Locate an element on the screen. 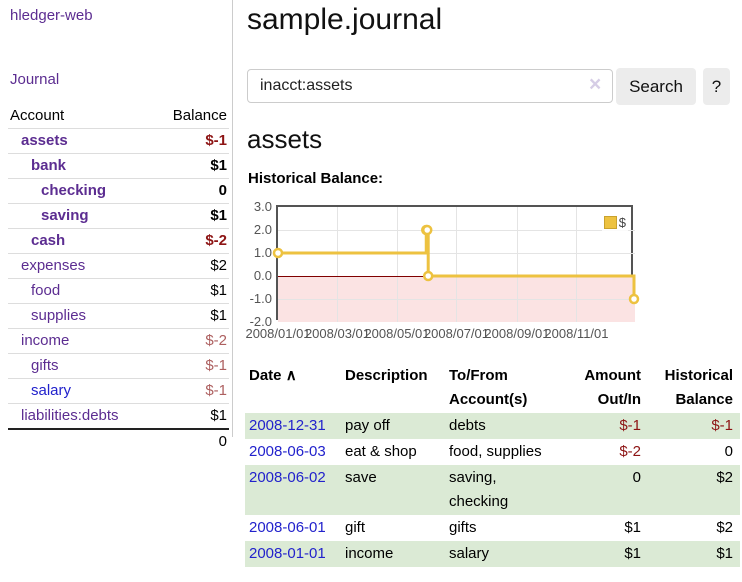 Image resolution: width=742 pixels, height=582 pixels. x-axis-tick-label: 2008/09/01 is located at coordinates (517, 333).